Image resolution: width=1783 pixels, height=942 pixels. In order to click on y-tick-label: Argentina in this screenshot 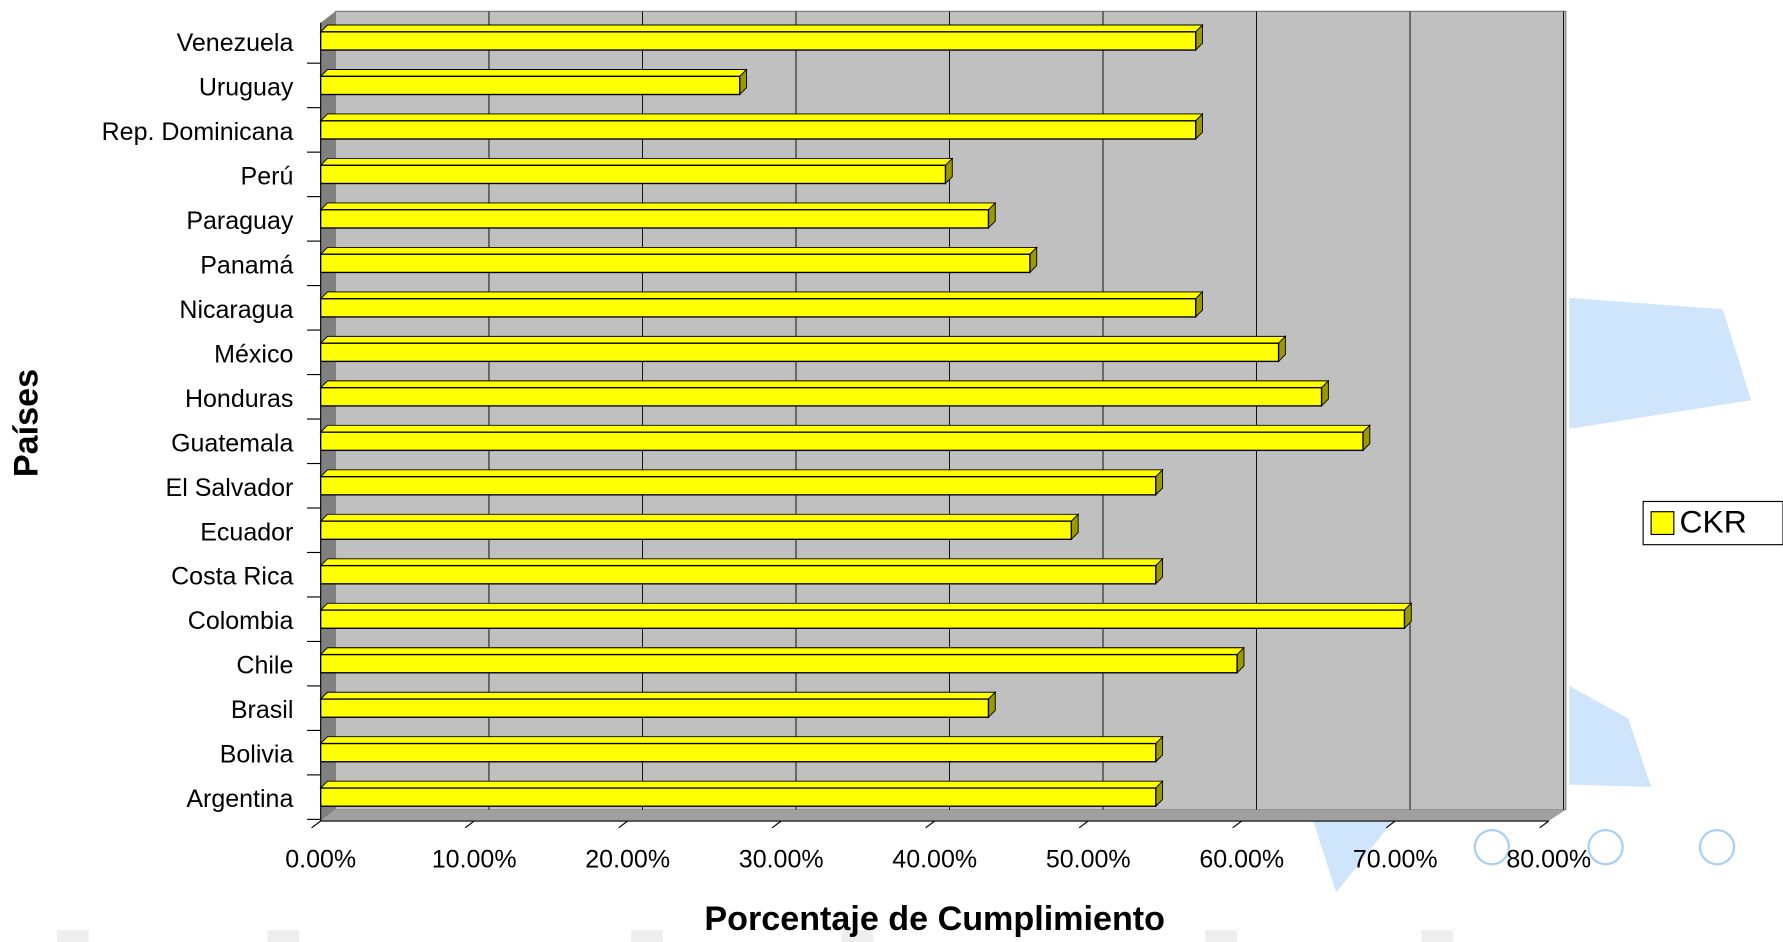, I will do `click(239, 799)`.